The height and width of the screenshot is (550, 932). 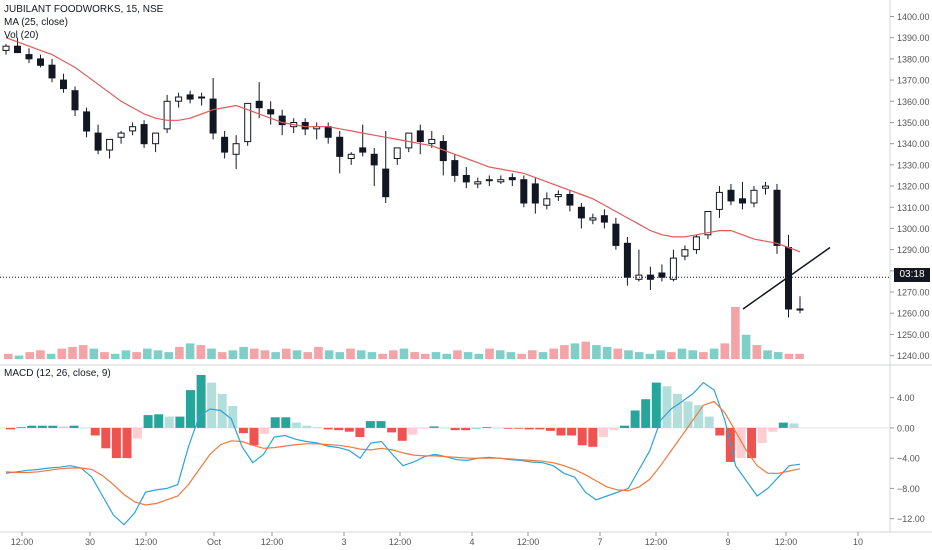 I want to click on price-axis-label: 1380.00, so click(x=913, y=59).